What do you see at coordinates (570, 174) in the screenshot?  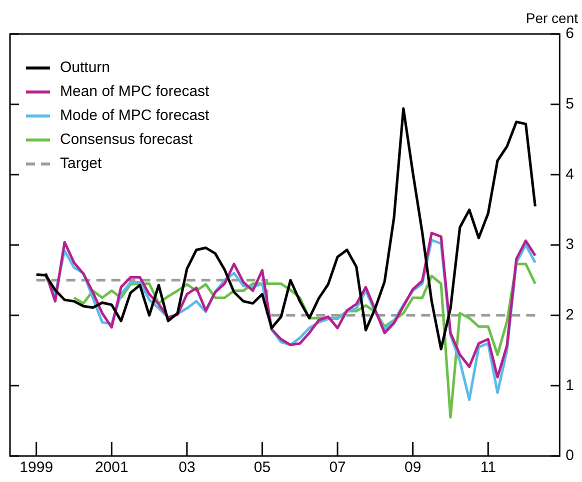 I see `y-tick-label: 4` at bounding box center [570, 174].